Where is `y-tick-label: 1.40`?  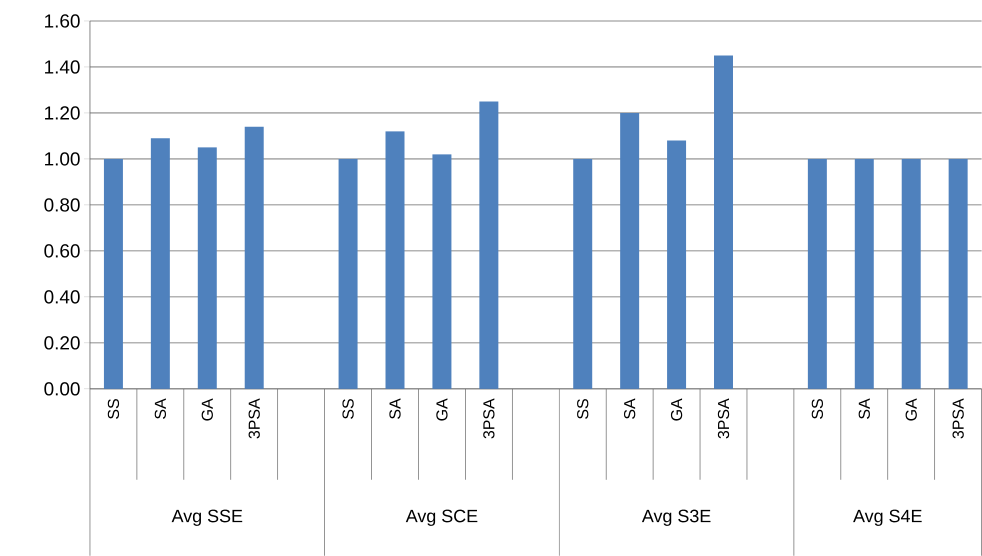 y-tick-label: 1.40 is located at coordinates (62, 67).